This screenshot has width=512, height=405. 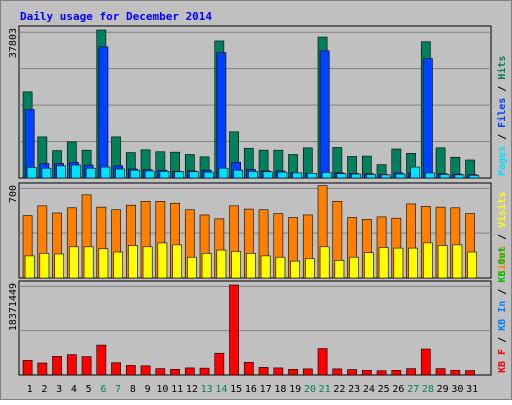 What do you see at coordinates (502, 265) in the screenshot?
I see `legend-entry-kb-out: KB Out` at bounding box center [502, 265].